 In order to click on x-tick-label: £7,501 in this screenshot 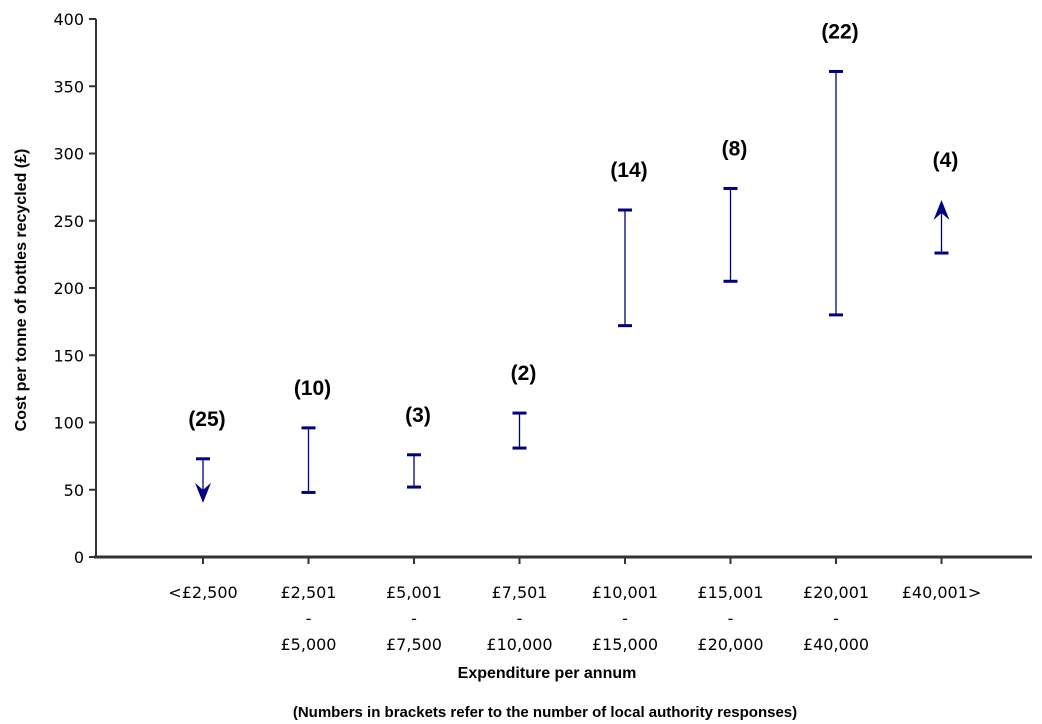, I will do `click(520, 592)`.